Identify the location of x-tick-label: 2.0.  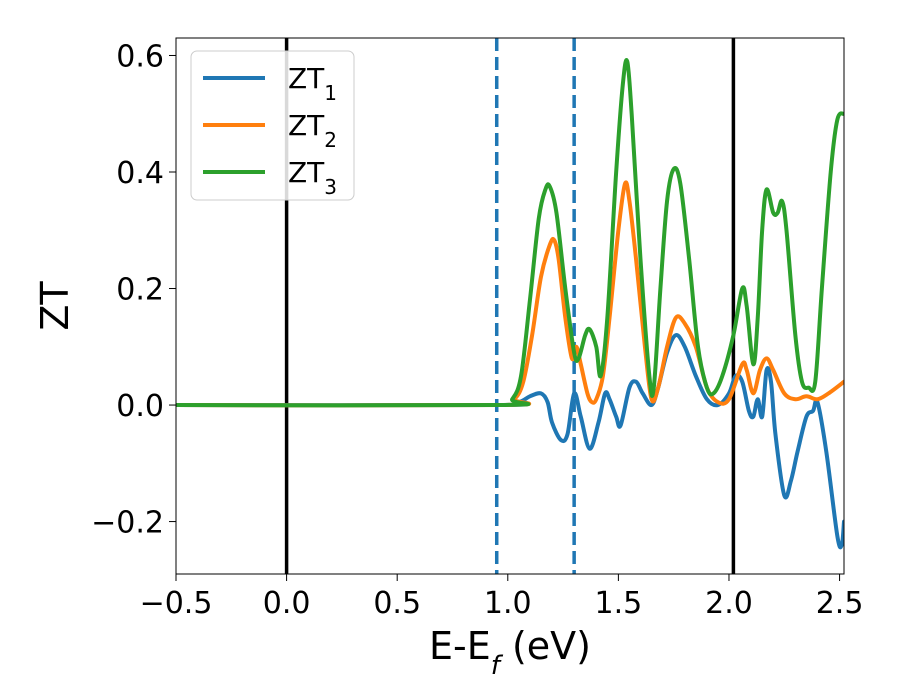
(729, 603).